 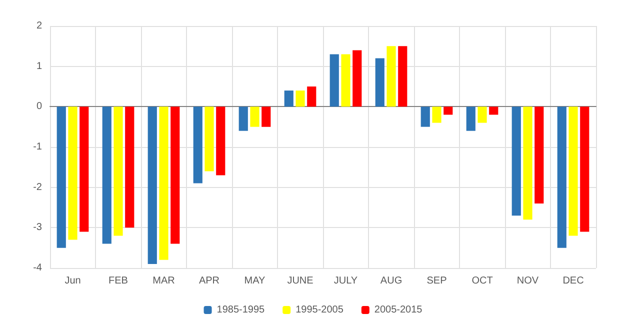 What do you see at coordinates (300, 281) in the screenshot?
I see `x-tick-label: JUNE` at bounding box center [300, 281].